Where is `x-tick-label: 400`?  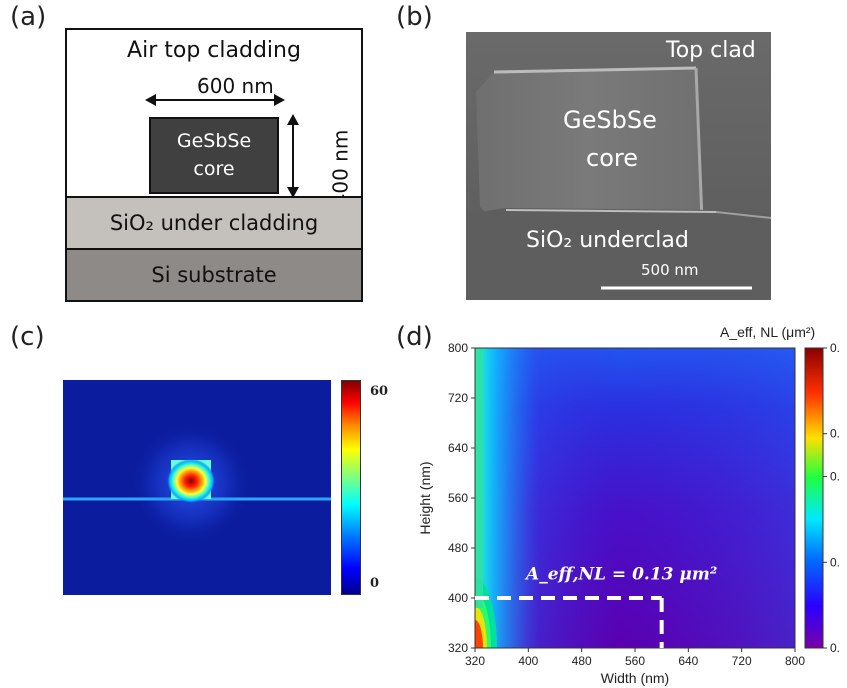 x-tick-label: 400 is located at coordinates (528, 661).